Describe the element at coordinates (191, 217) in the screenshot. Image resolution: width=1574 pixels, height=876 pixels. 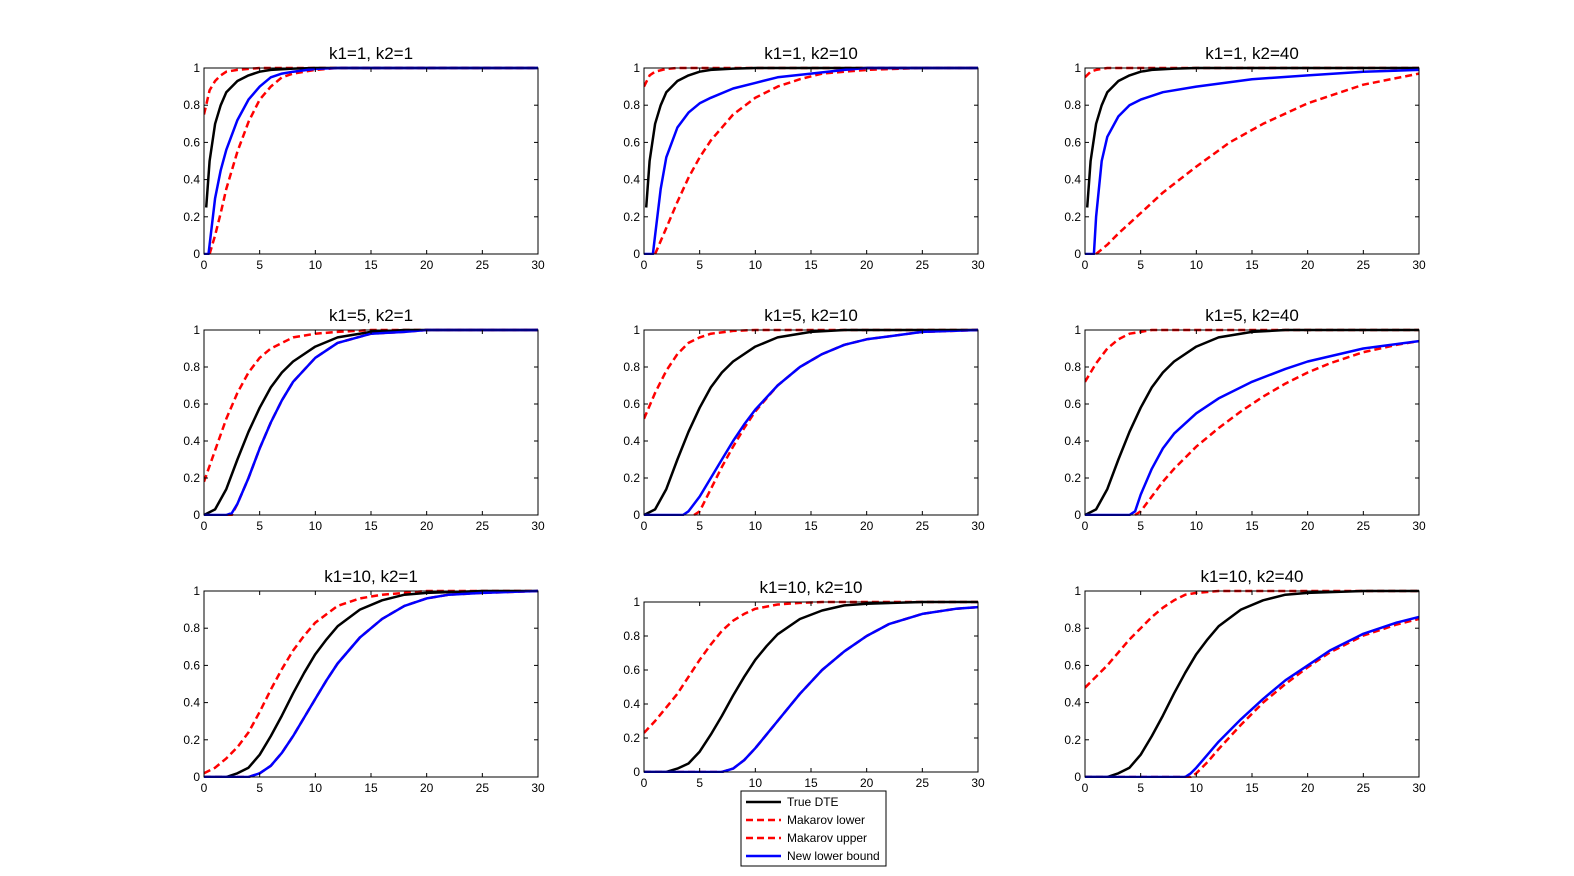
I see `panel-k1-1-k2-1-ytick-label: 0.2` at that location.